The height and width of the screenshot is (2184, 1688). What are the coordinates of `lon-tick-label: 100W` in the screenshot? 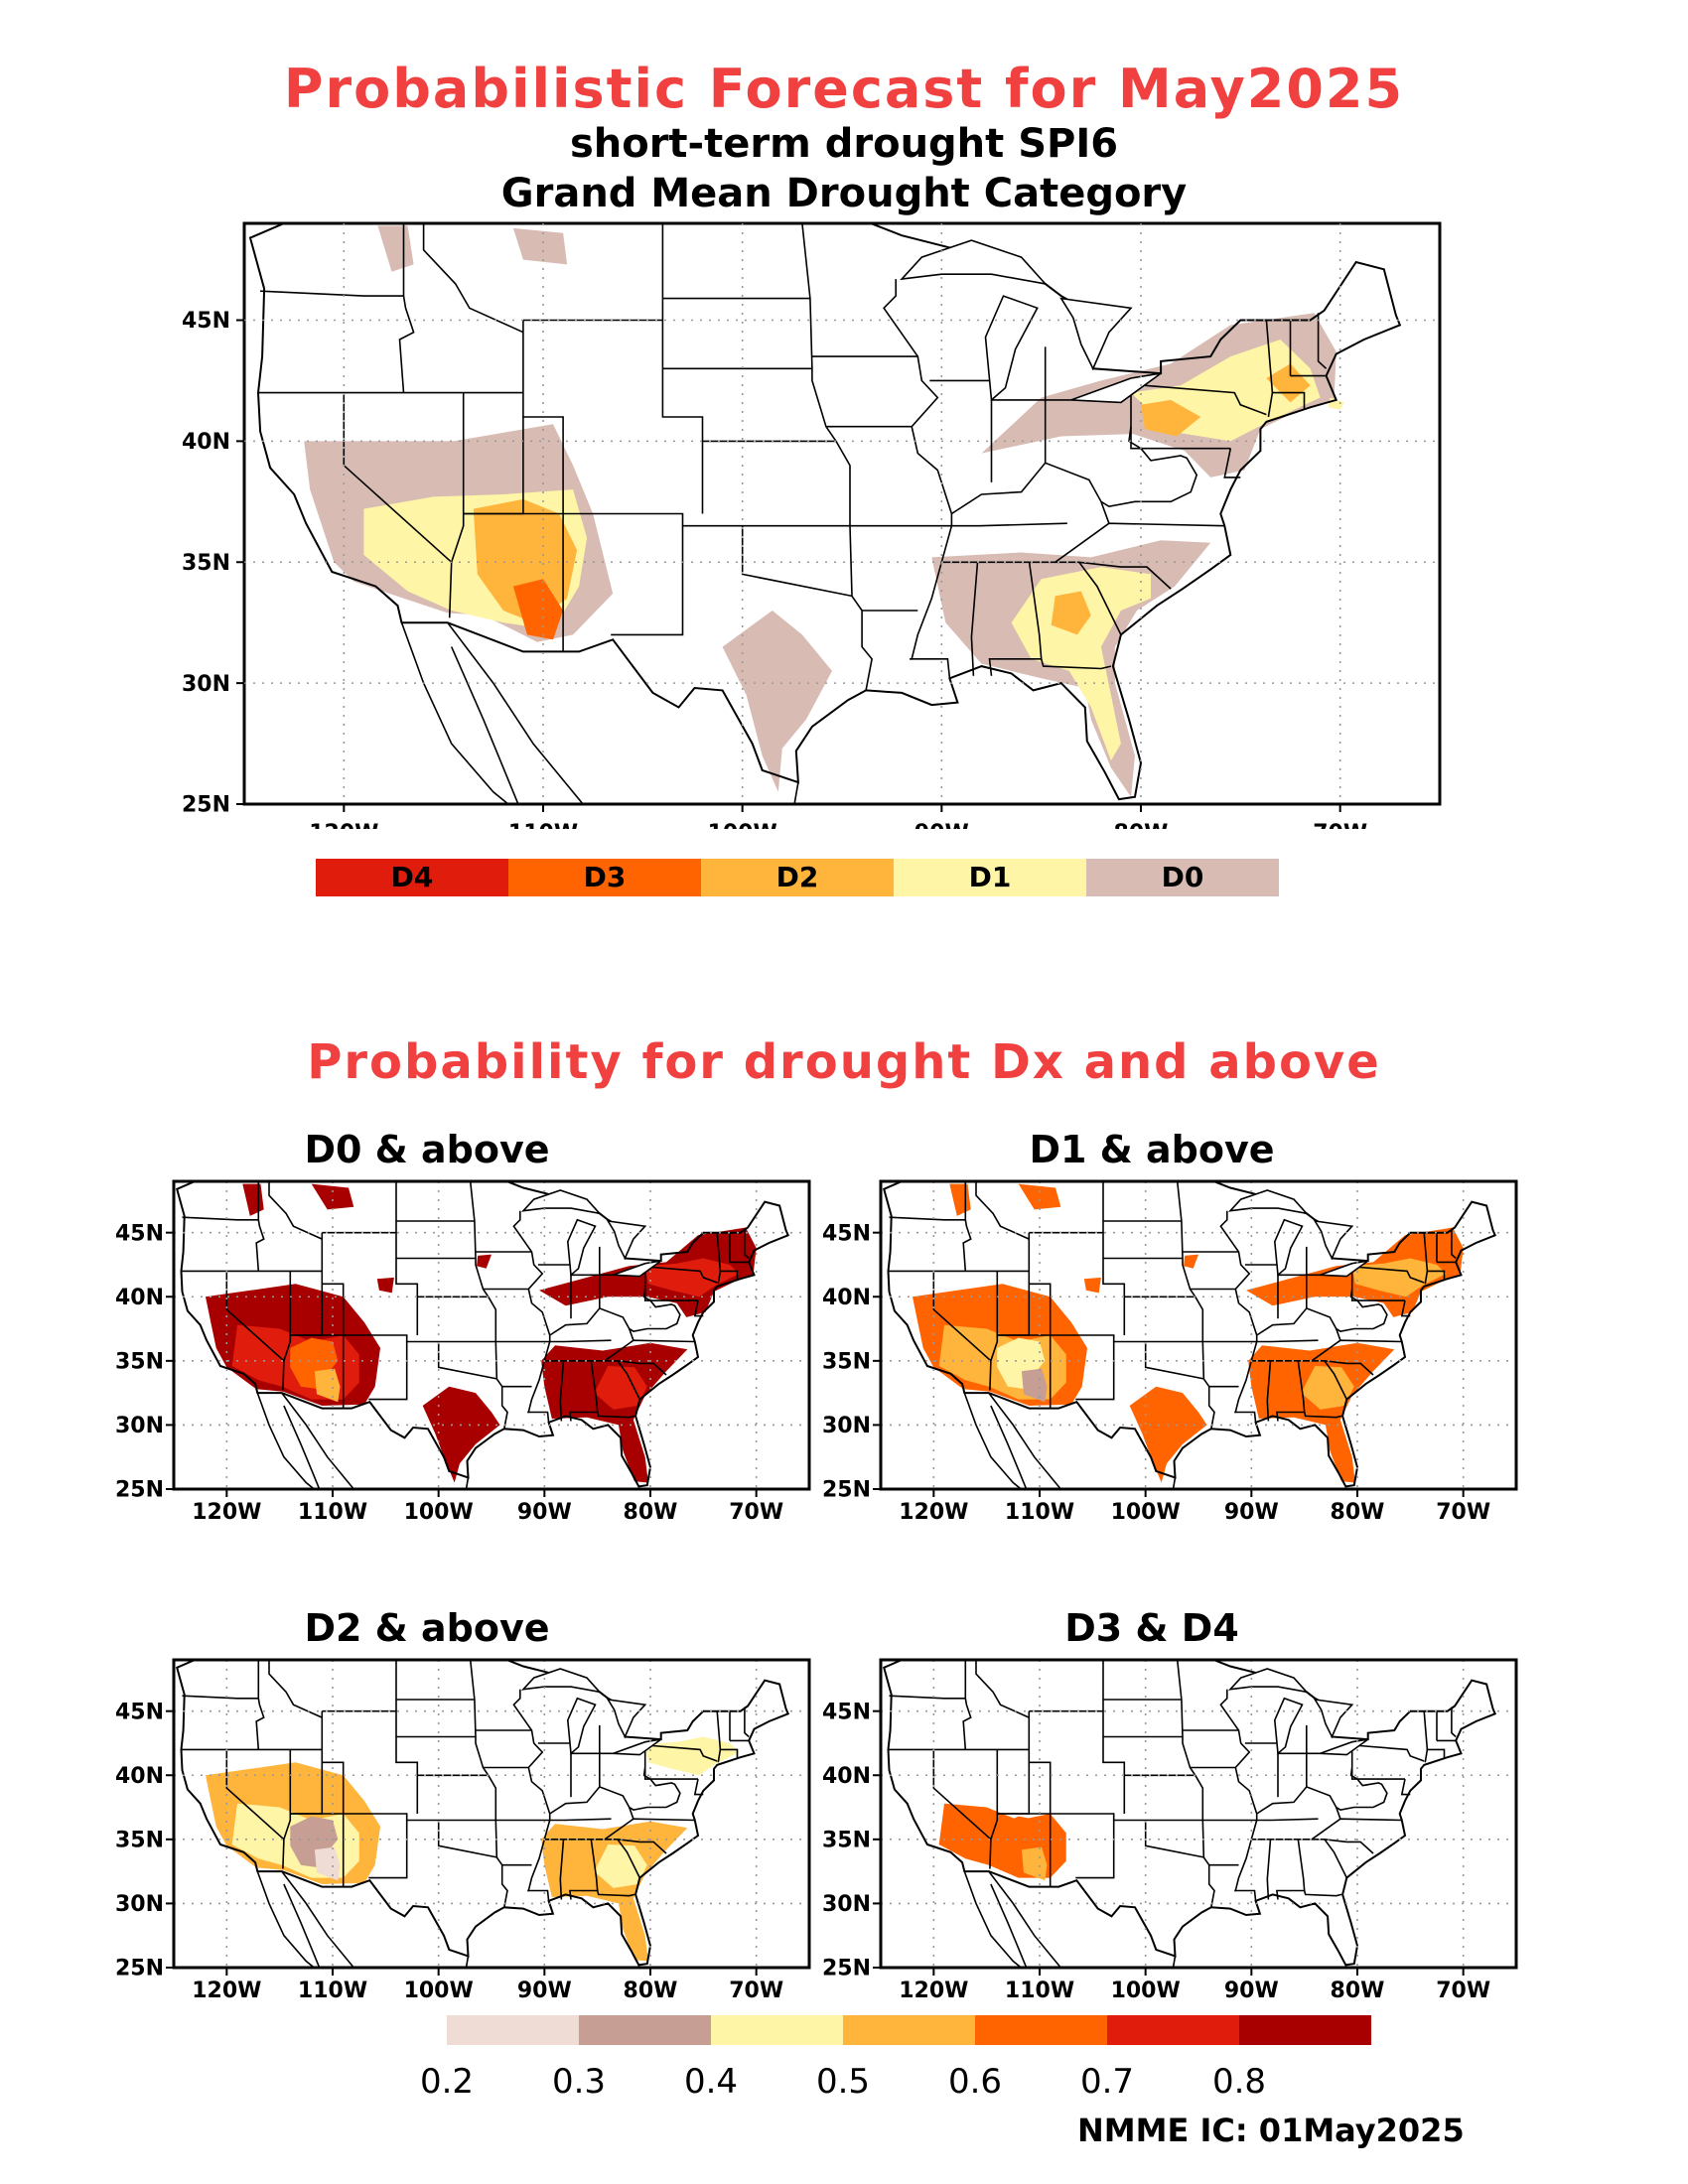 It's located at (742, 825).